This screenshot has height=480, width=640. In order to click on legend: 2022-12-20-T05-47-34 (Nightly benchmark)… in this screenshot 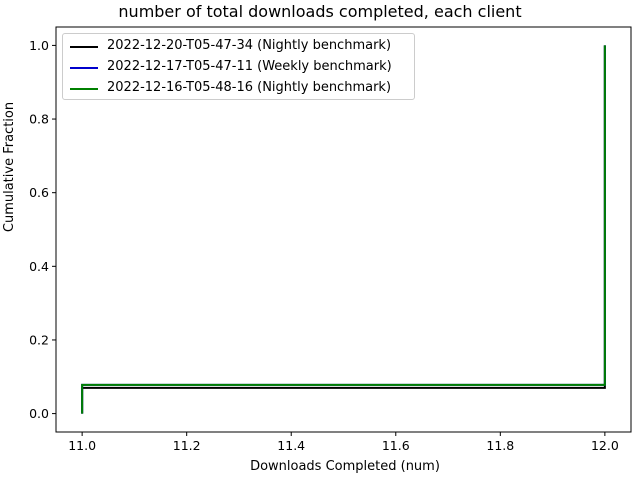, I will do `click(238, 66)`.